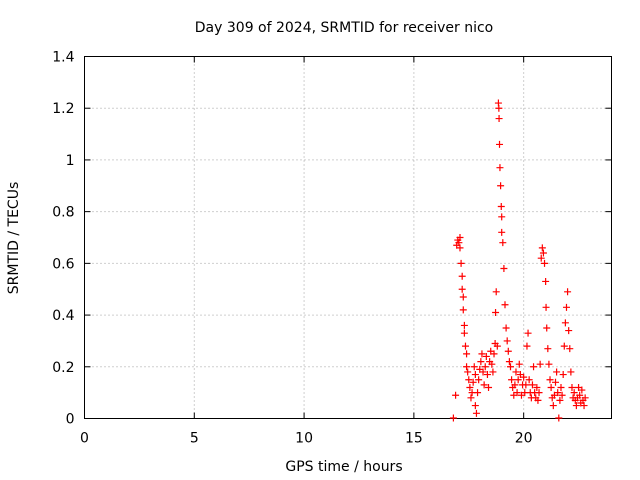  I want to click on y-axis-label: SRMTID / TECUs, so click(14, 238).